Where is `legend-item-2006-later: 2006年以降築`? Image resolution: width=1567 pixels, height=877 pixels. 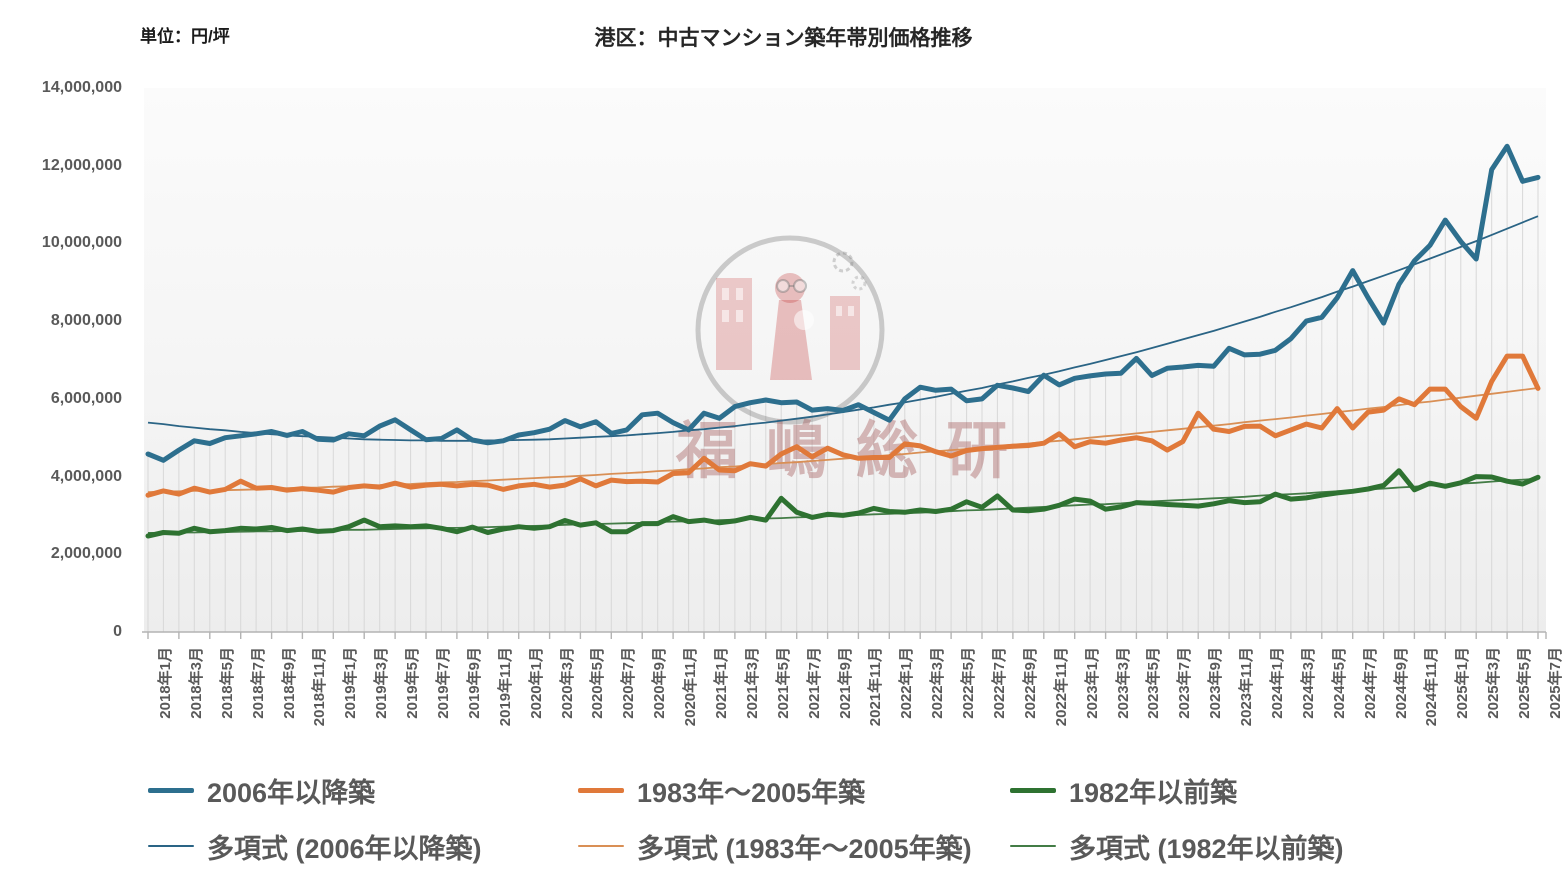 legend-item-2006-later: 2006年以降築 is located at coordinates (261, 790).